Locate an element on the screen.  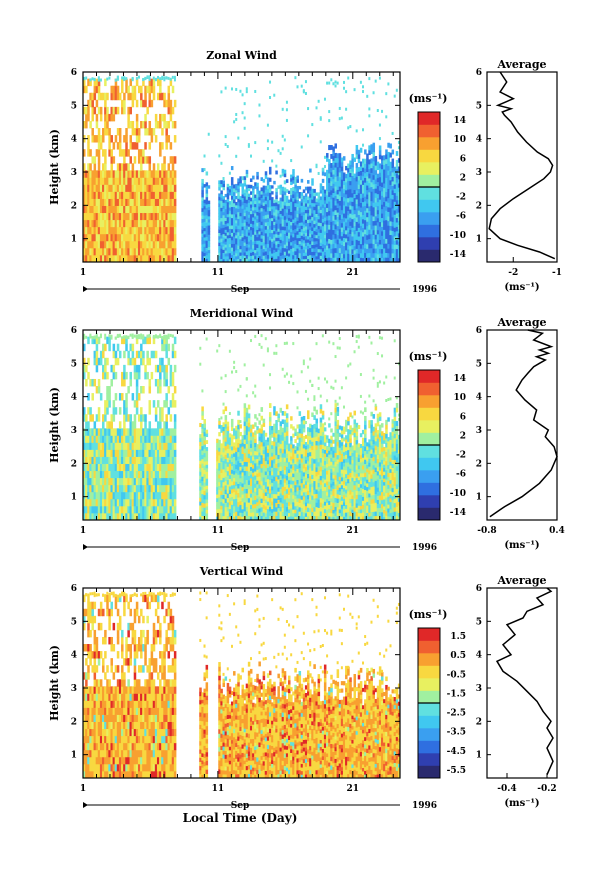
profile-y-tick-label: 1 is located at coordinates (479, 240).